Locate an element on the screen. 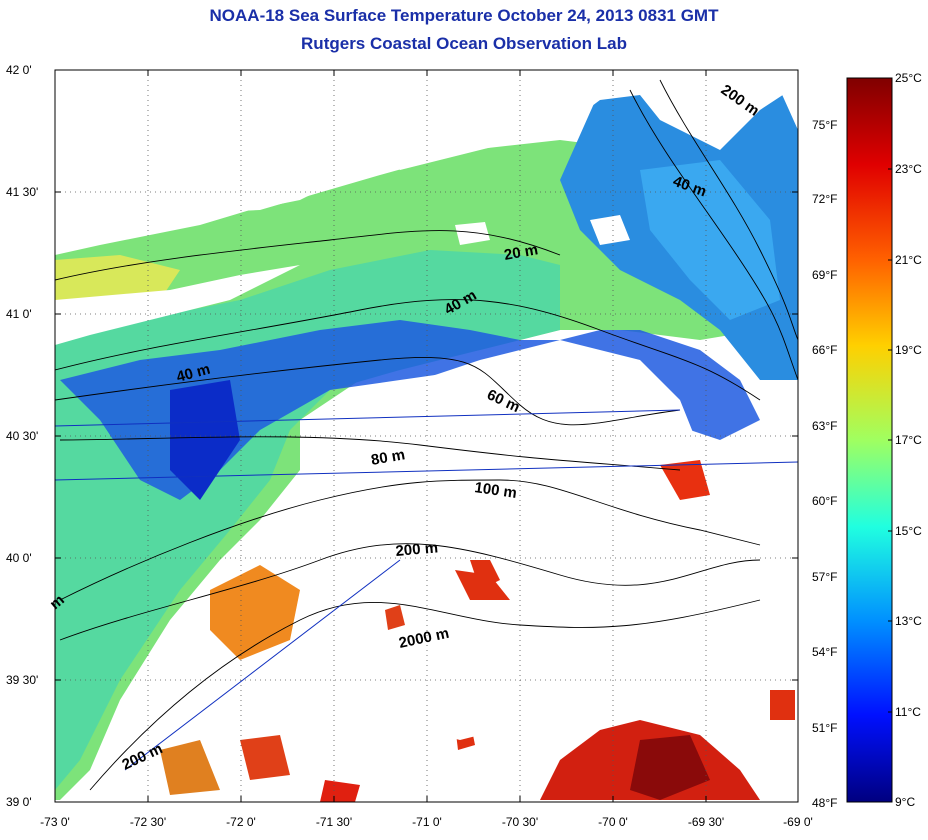 The width and height of the screenshot is (928, 840). fahrenheit-label: 51°F is located at coordinates (824, 728).